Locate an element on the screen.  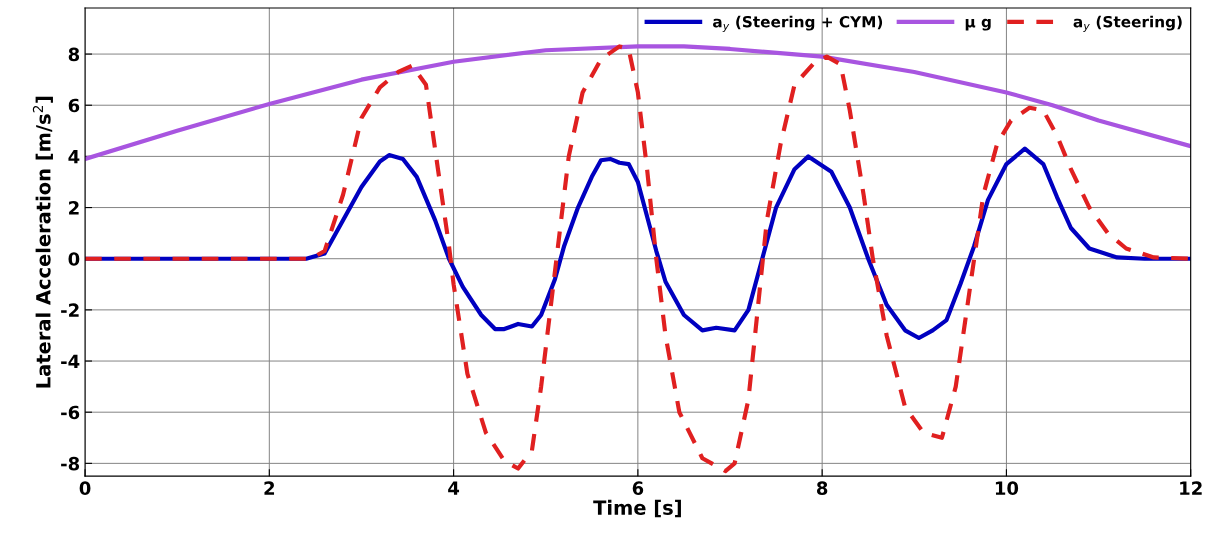
x-tick-label: 0 is located at coordinates (85, 488).